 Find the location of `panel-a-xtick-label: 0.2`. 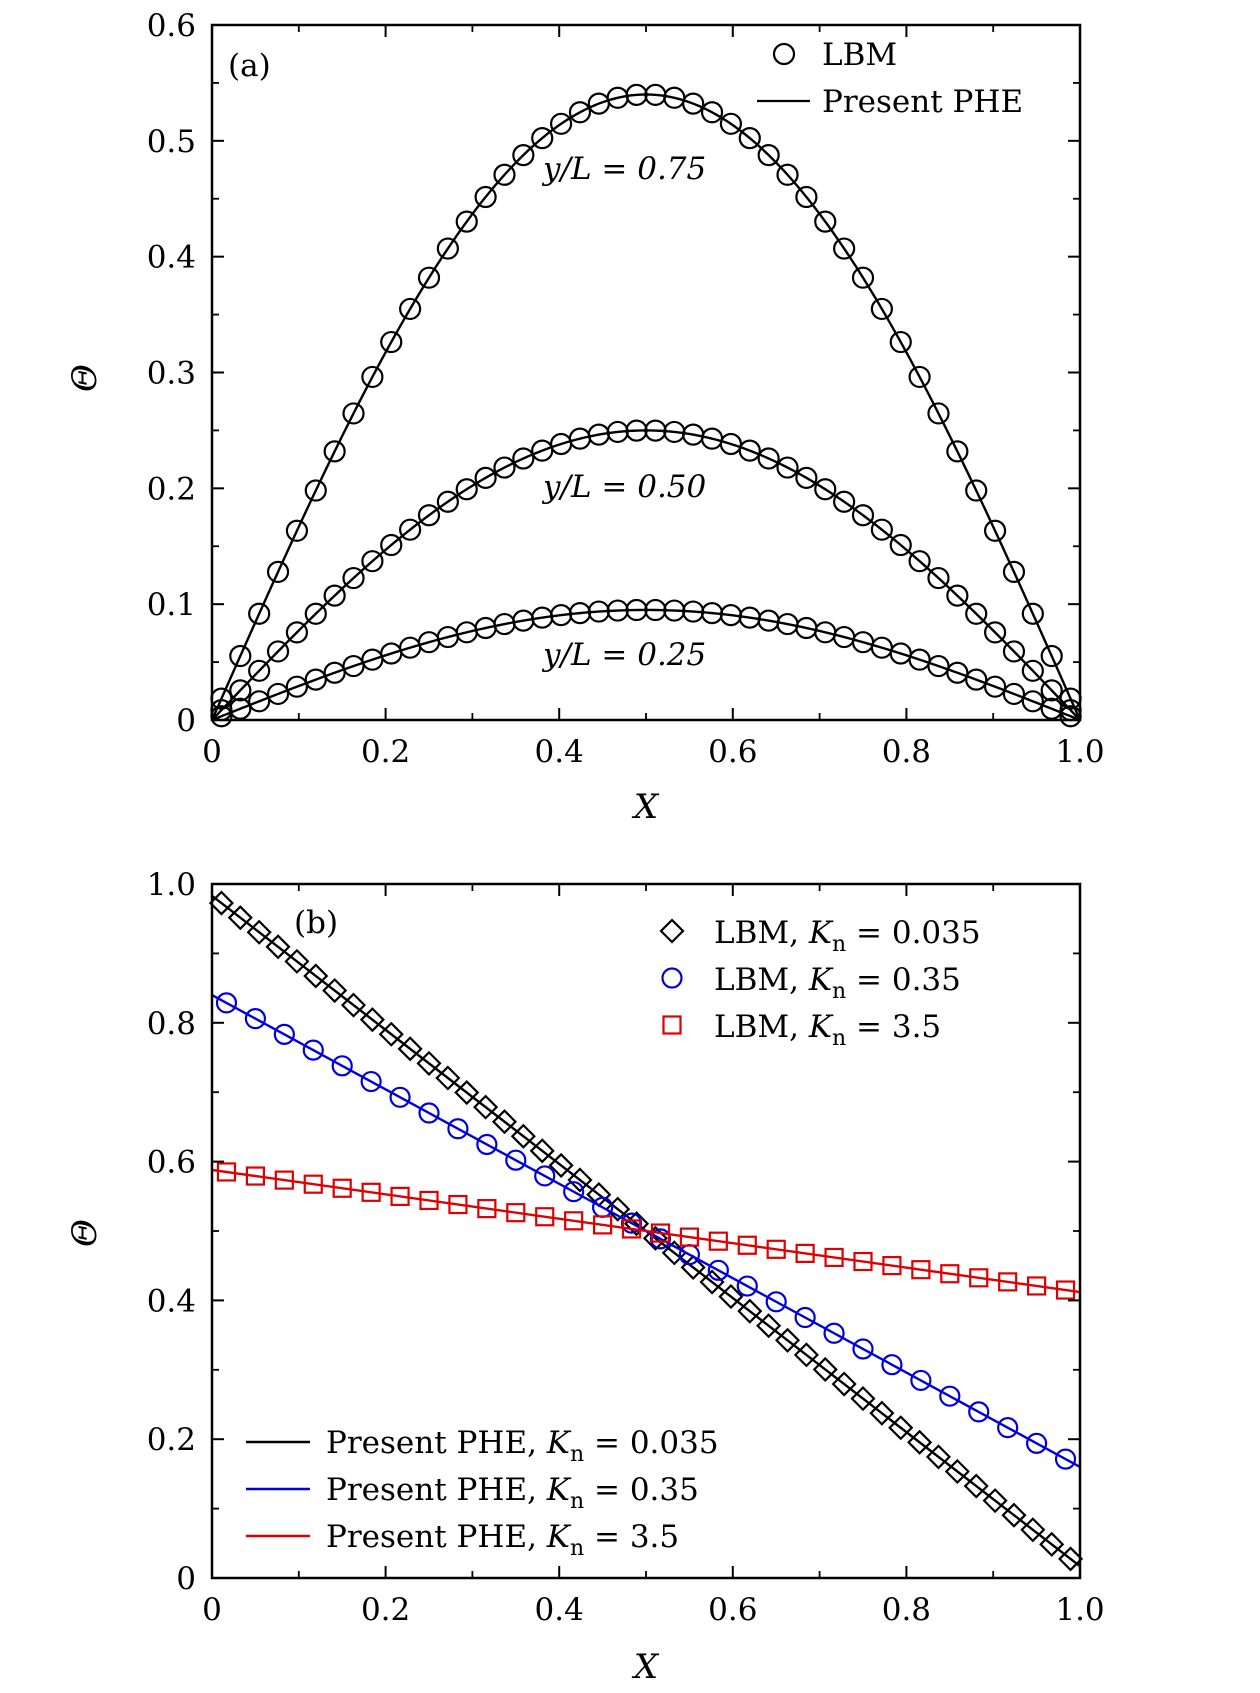

panel-a-xtick-label: 0.2 is located at coordinates (385, 752).